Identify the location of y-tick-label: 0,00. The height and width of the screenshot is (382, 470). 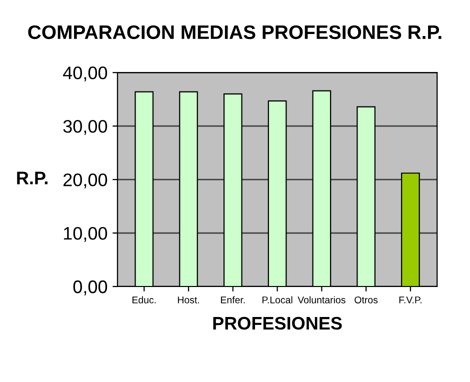
(90, 288).